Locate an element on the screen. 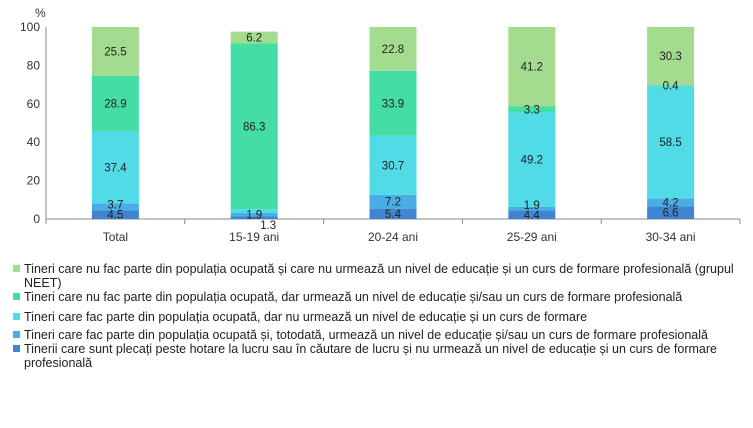  data-label: 22.8 is located at coordinates (393, 50).